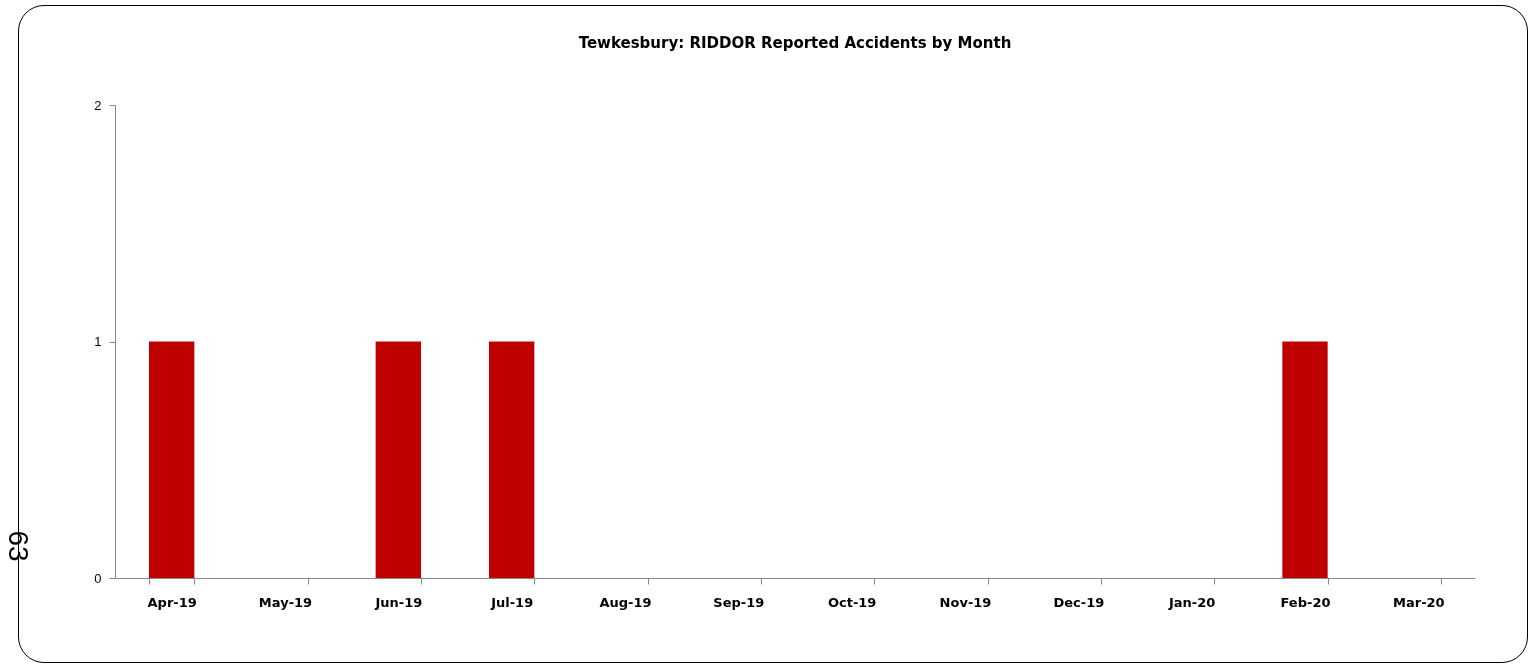  Describe the element at coordinates (1305, 602) in the screenshot. I see `x-tick-label: Feb-20` at that location.